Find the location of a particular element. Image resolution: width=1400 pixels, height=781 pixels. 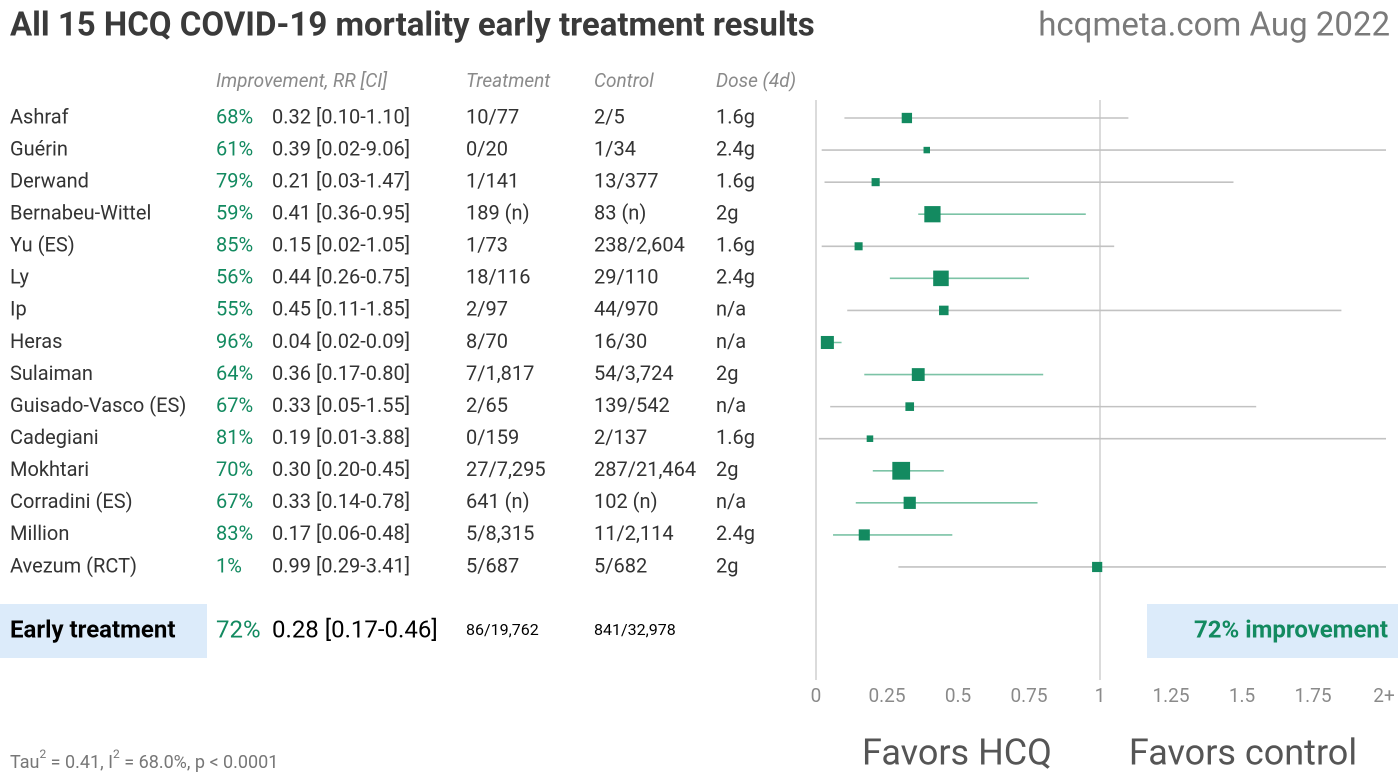

summary-diamond is located at coordinates (905, 631).